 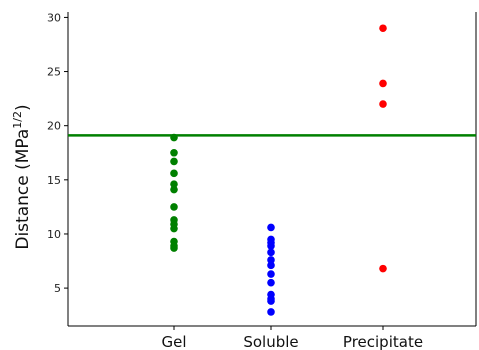 I want to click on y-axis-label-suffix: ), so click(x=23, y=107).